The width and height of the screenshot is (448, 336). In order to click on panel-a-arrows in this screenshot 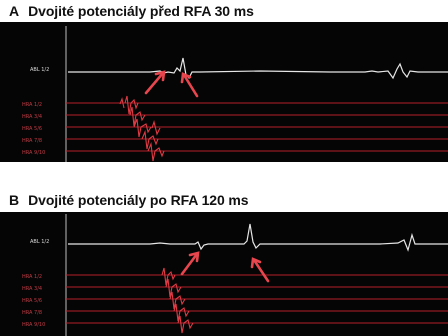, I will do `click(171, 84)`.